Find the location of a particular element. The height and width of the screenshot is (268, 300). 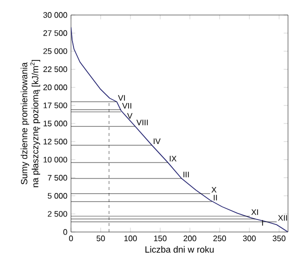

y-tick-label: 20 000 is located at coordinates (55, 87).